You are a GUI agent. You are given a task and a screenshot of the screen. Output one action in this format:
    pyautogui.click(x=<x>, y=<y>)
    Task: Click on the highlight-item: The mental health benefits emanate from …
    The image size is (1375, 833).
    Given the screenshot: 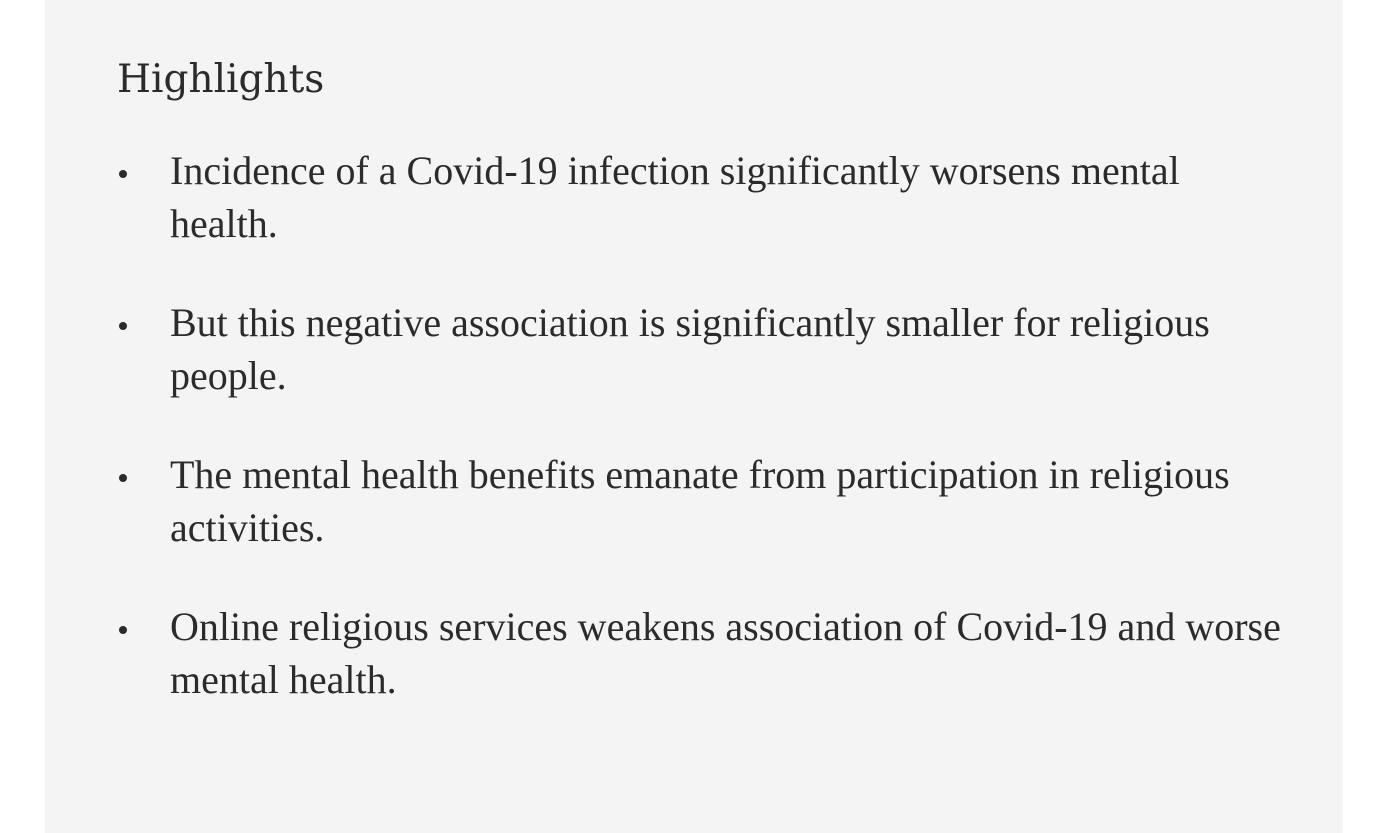 What is the action you would take?
    pyautogui.click(x=709, y=501)
    